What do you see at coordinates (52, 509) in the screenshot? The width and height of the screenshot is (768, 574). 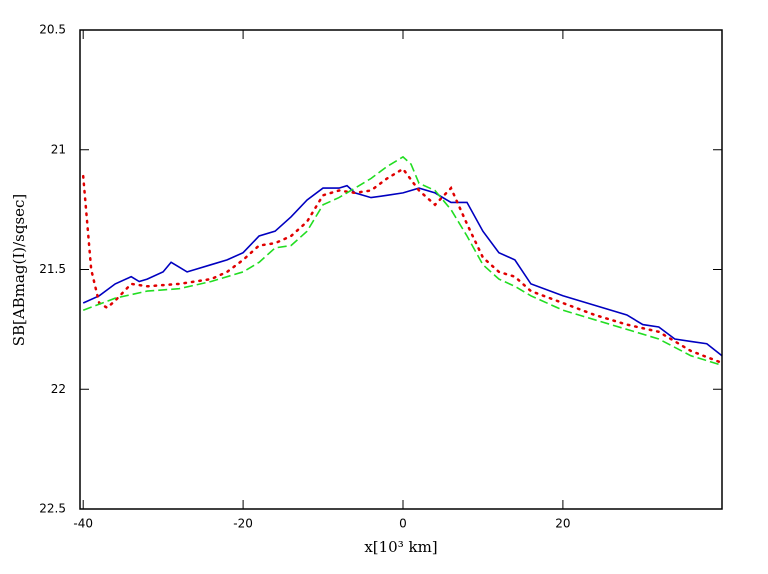 I see `y-tick-label: 22.5` at bounding box center [52, 509].